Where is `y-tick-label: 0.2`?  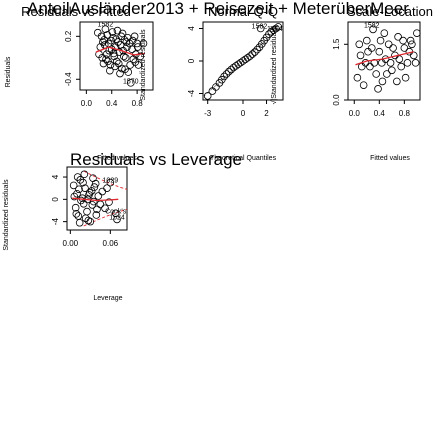
y-tick-label: 0.2 is located at coordinates (68, 36).